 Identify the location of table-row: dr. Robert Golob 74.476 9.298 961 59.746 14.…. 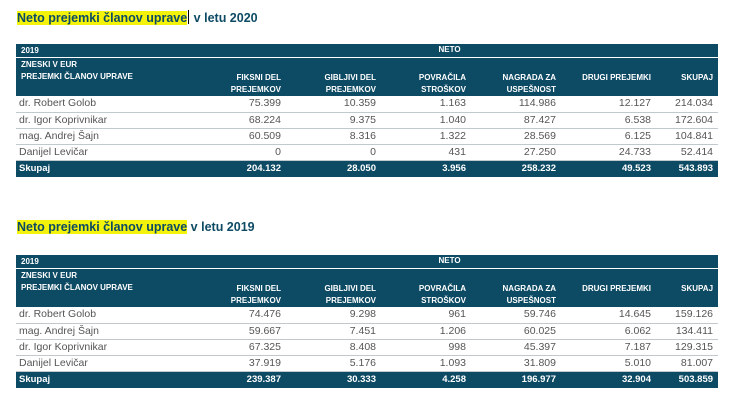
(367, 315).